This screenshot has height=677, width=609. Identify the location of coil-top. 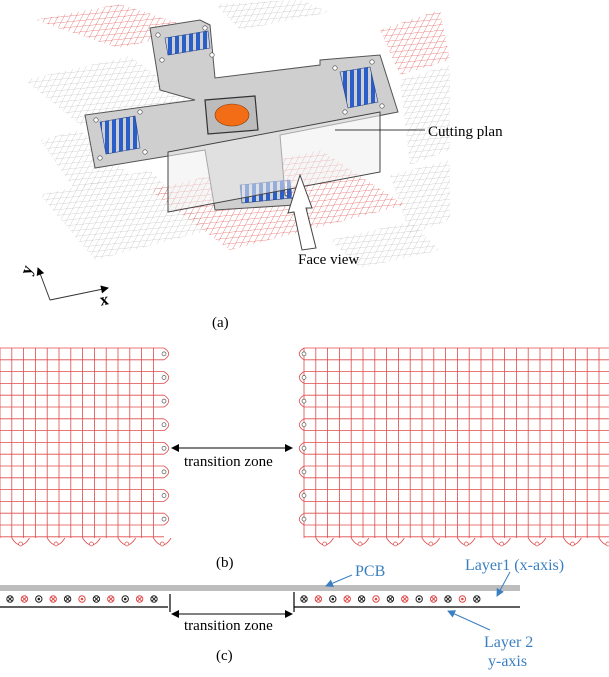
(187, 43).